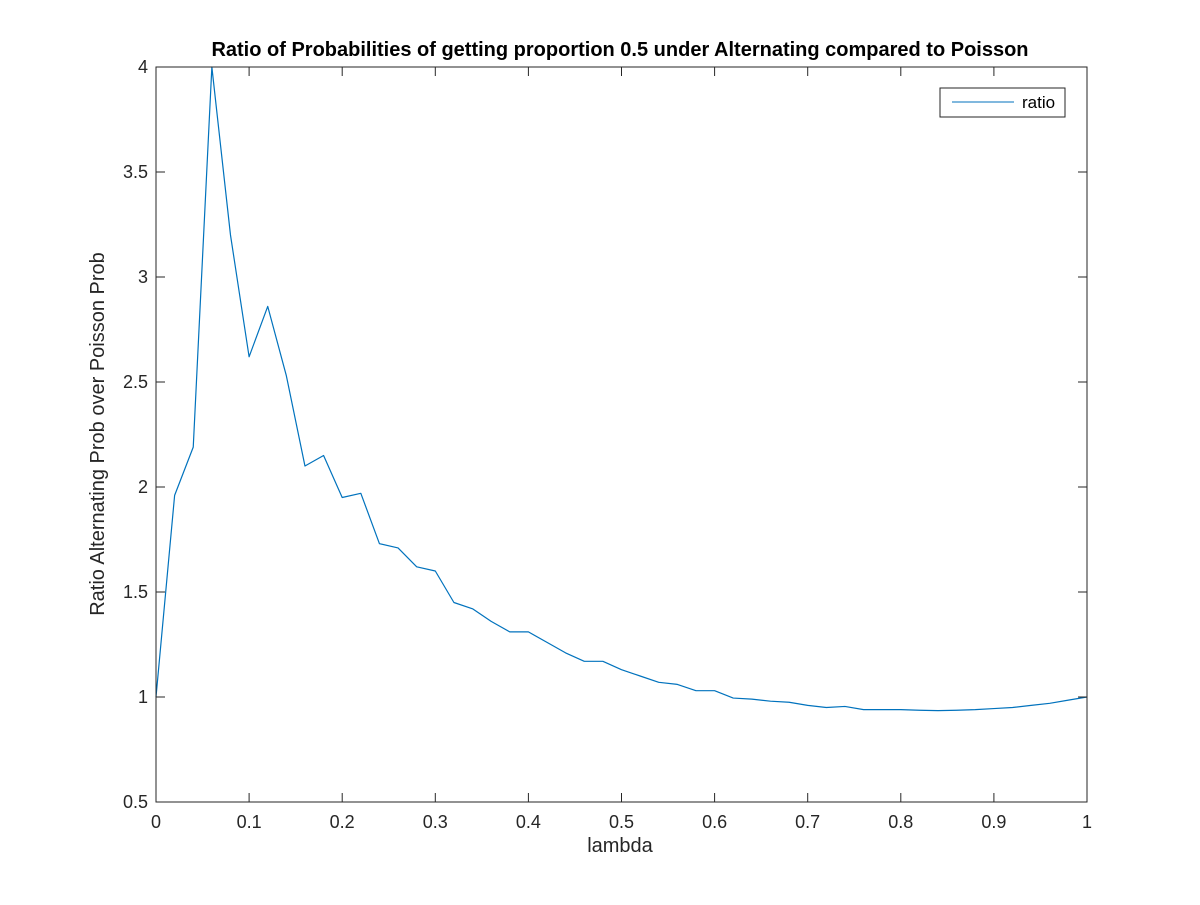 This screenshot has height=905, width=1200. Describe the element at coordinates (98, 434) in the screenshot. I see `y-axis-label: Ratio Alternating Prob over Poisson Prob` at that location.